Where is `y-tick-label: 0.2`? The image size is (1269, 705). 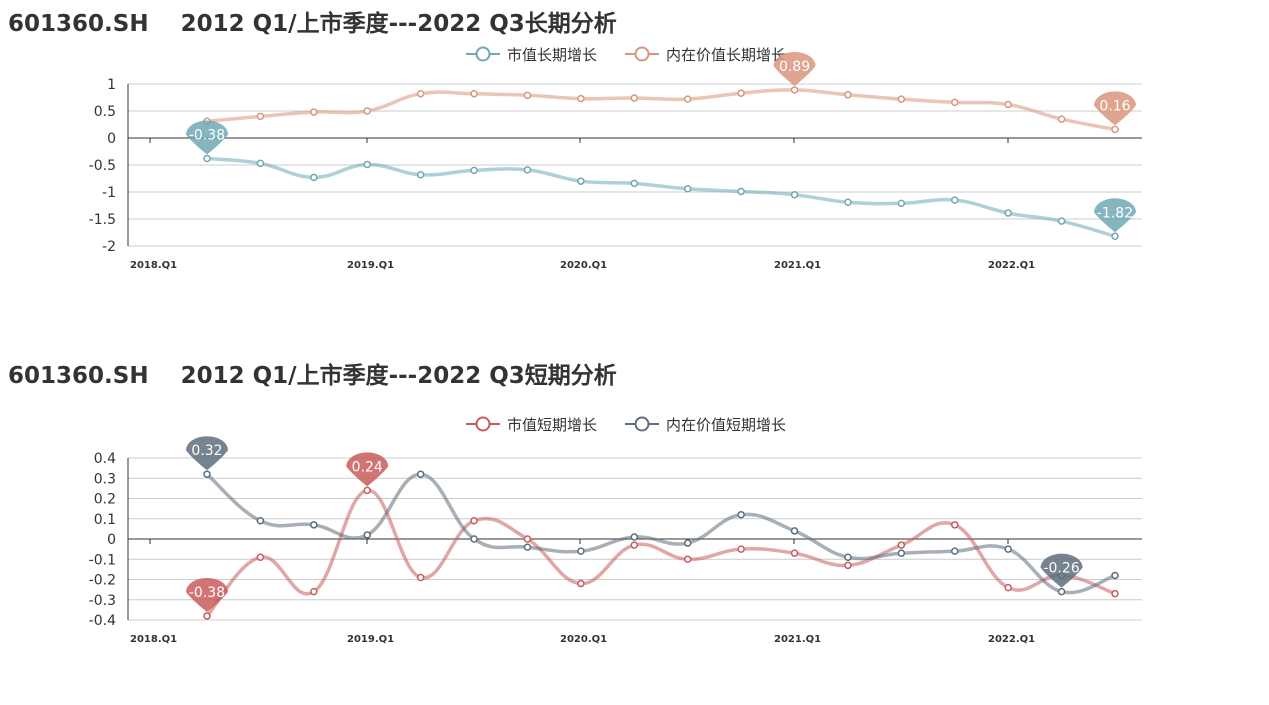
y-tick-label: 0.2 is located at coordinates (105, 500).